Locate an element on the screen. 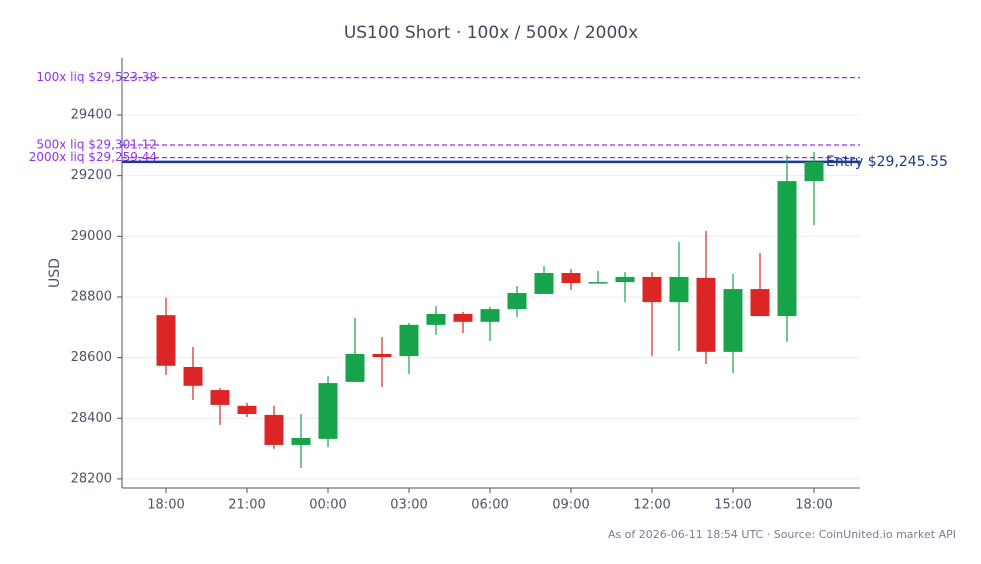  liquidation-label: 500x liq $29,301.12 is located at coordinates (96, 144).